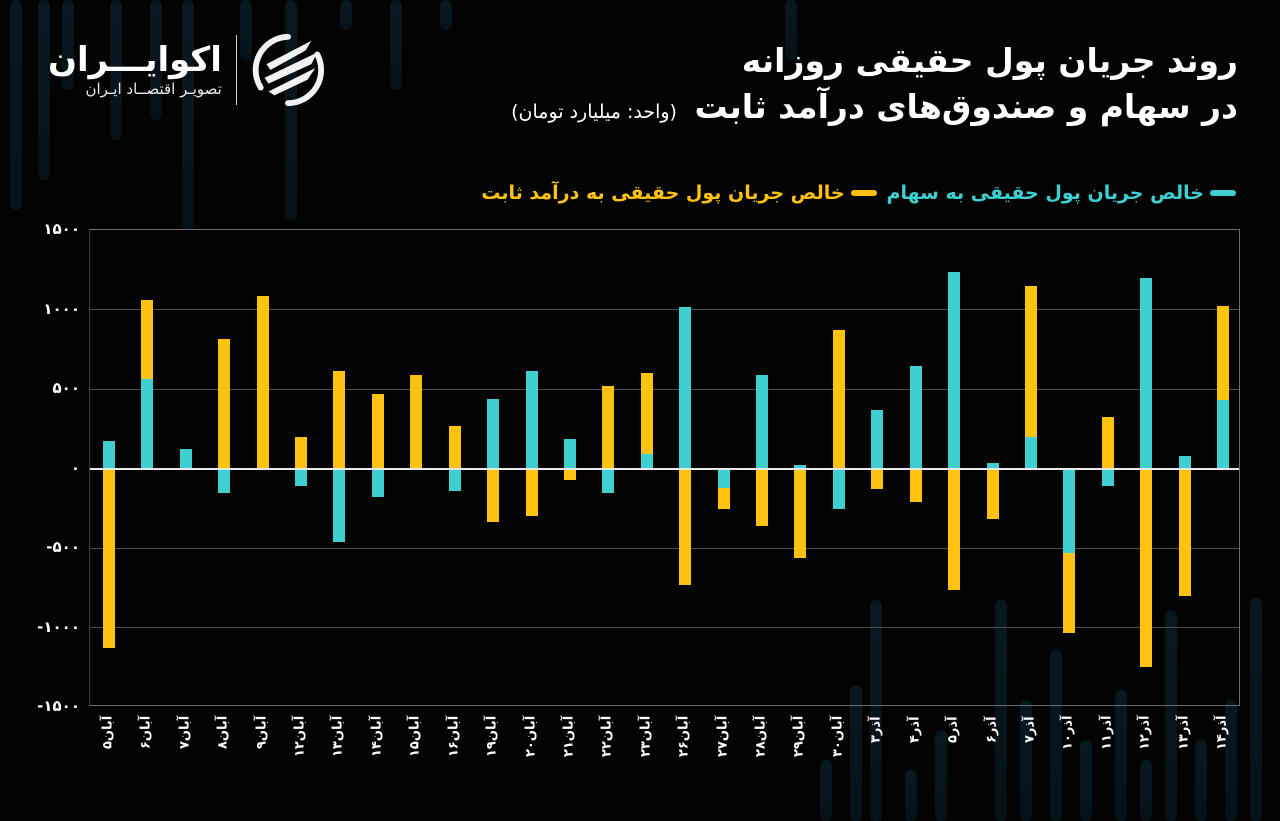 The height and width of the screenshot is (821, 1280). I want to click on legend-swatch-fixed-income, so click(863, 193).